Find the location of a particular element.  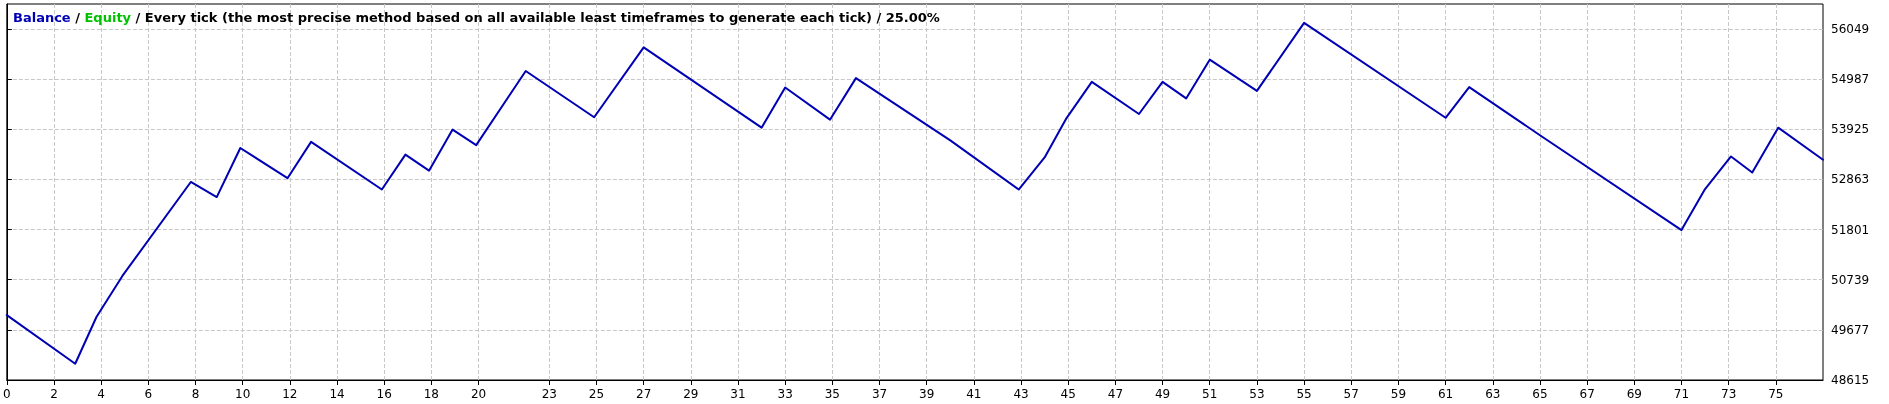

x-tick-label: 14 is located at coordinates (337, 394).